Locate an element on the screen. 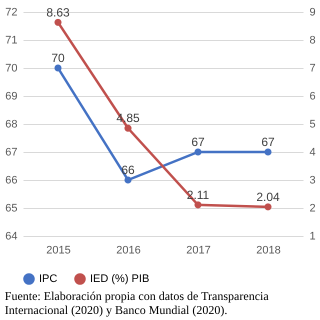 The image size is (320, 320). x-tick-label: 2017 is located at coordinates (198, 250).